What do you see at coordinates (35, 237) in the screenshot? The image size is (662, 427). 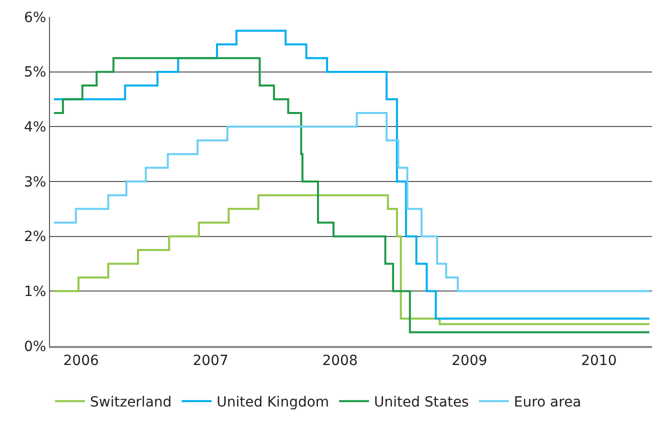 I see `y-tick-label: 2%` at bounding box center [35, 237].